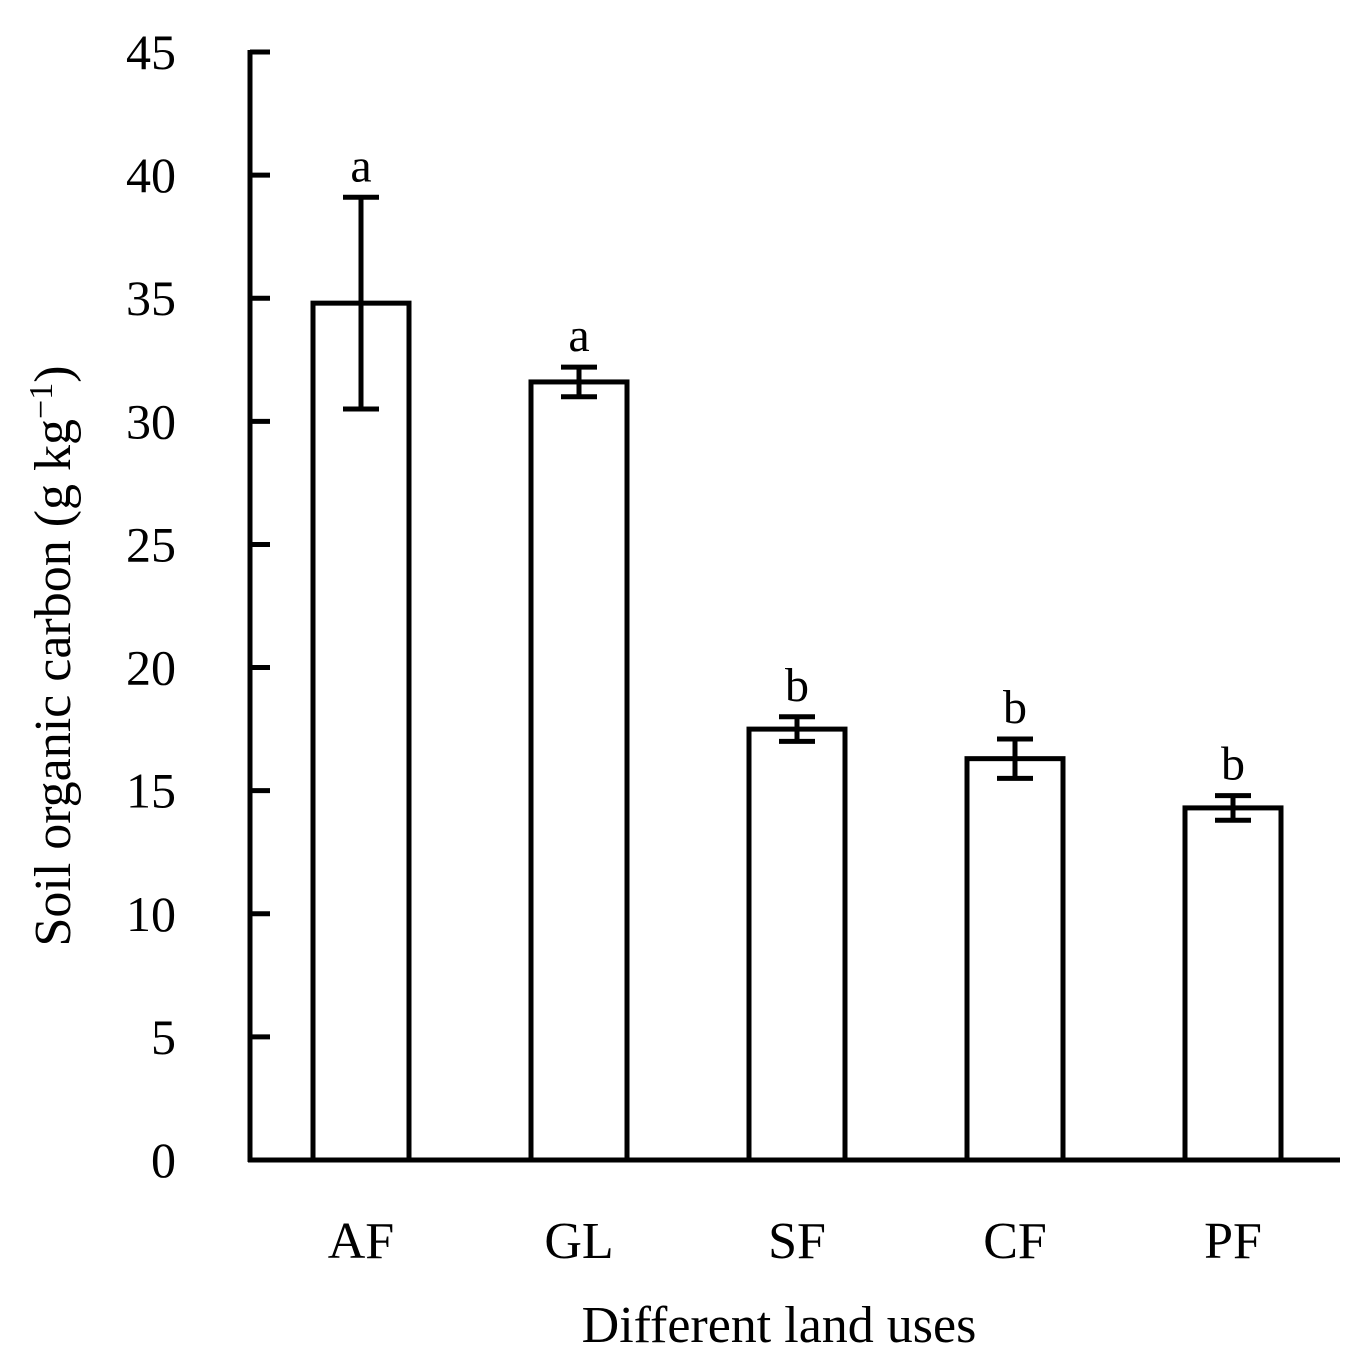  Describe the element at coordinates (361, 1241) in the screenshot. I see `category-label-af: AF` at that location.